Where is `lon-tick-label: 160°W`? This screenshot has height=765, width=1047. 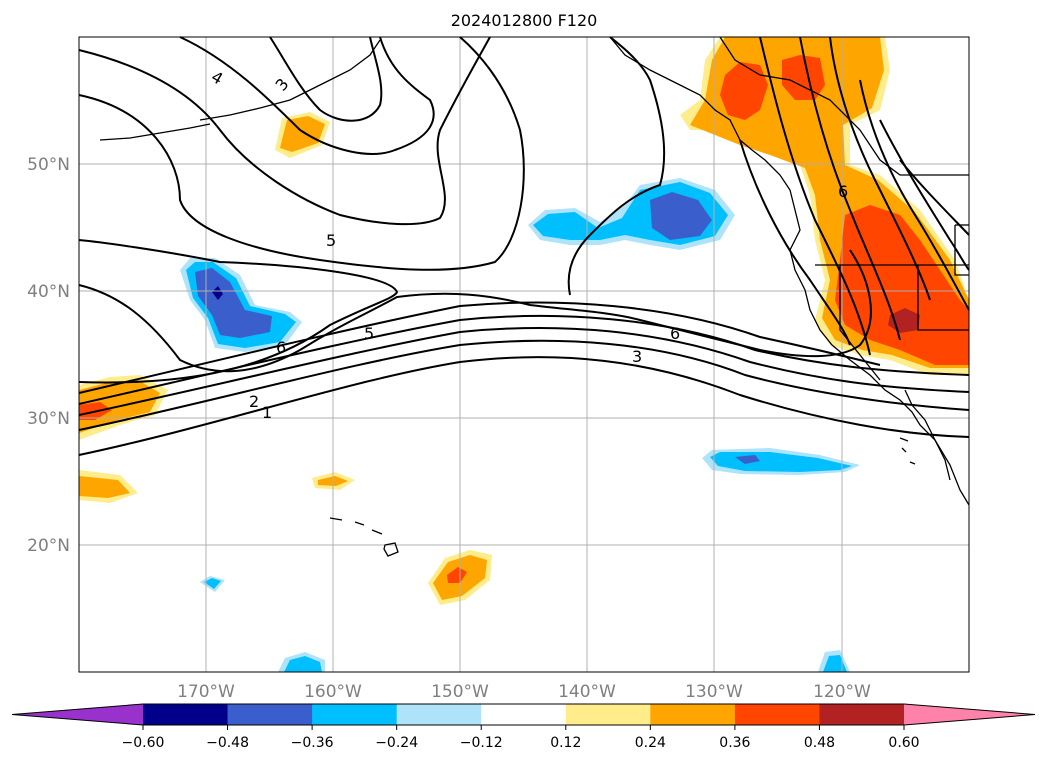 lon-tick-label: 160°W is located at coordinates (333, 692).